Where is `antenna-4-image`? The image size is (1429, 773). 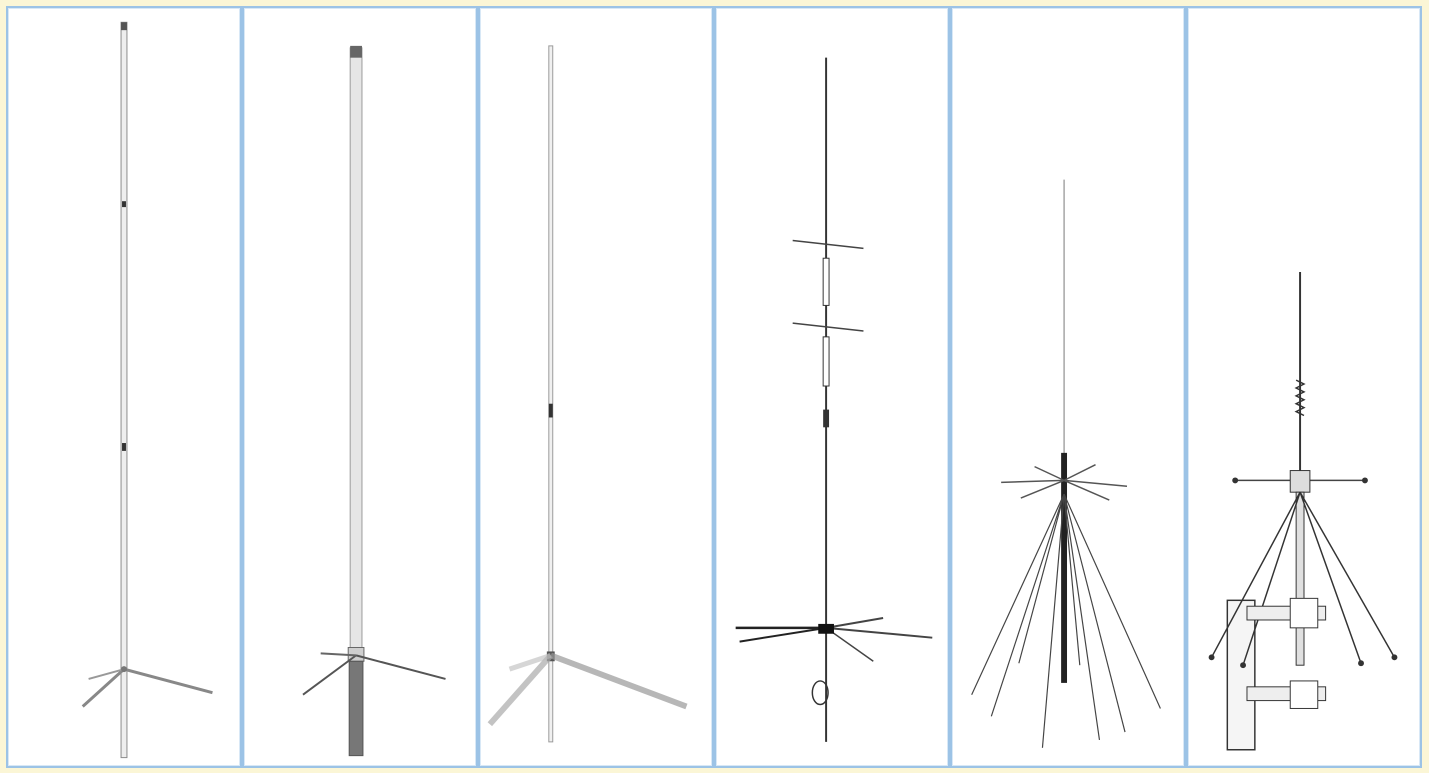 antenna-4-image is located at coordinates (834, 399).